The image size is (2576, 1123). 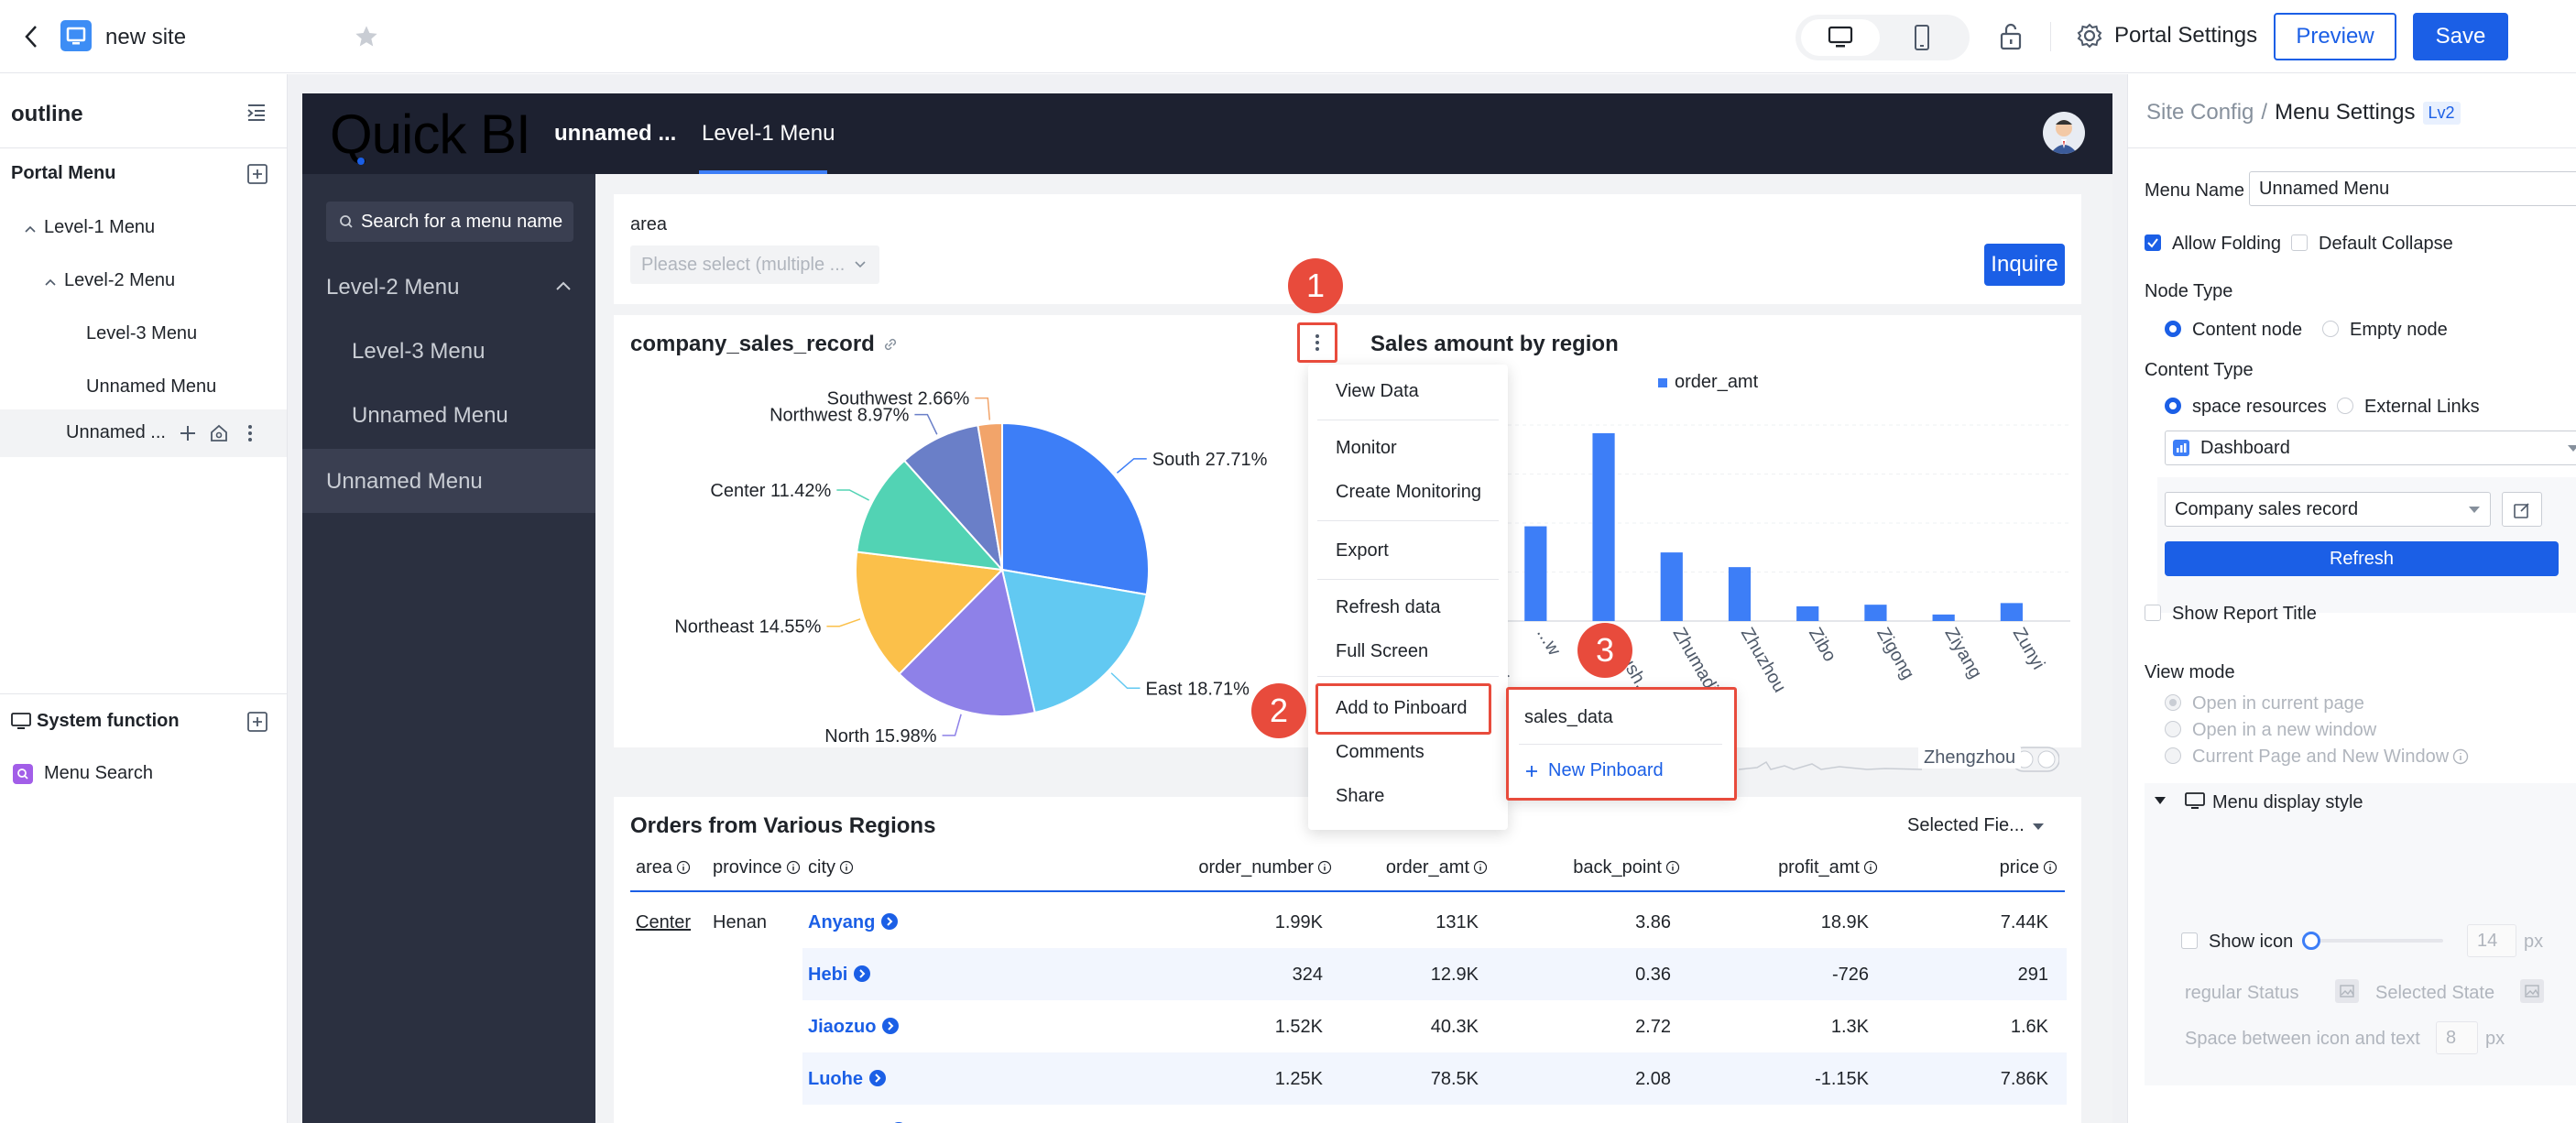 I want to click on portal-settings-button: Portal Settings, so click(x=2166, y=35).